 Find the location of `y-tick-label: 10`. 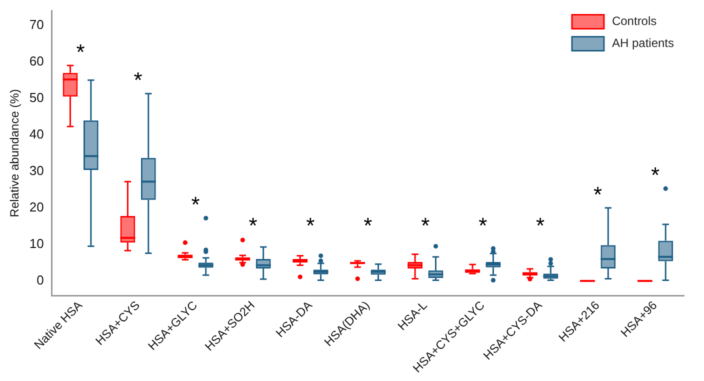

y-tick-label: 10 is located at coordinates (36, 244).